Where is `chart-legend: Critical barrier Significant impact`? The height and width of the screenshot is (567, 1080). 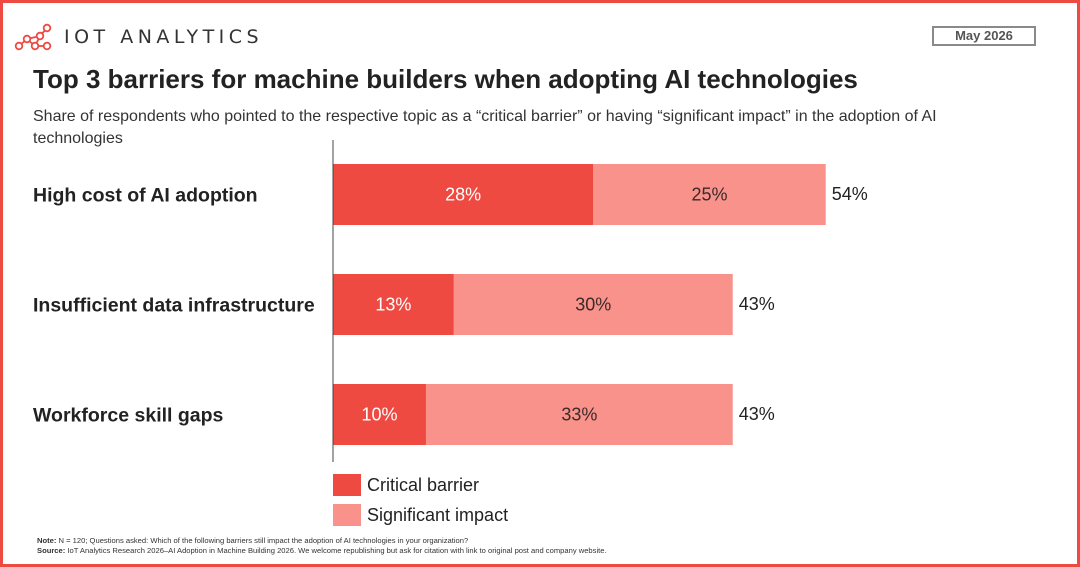 chart-legend: Critical barrier Significant impact is located at coordinates (420, 500).